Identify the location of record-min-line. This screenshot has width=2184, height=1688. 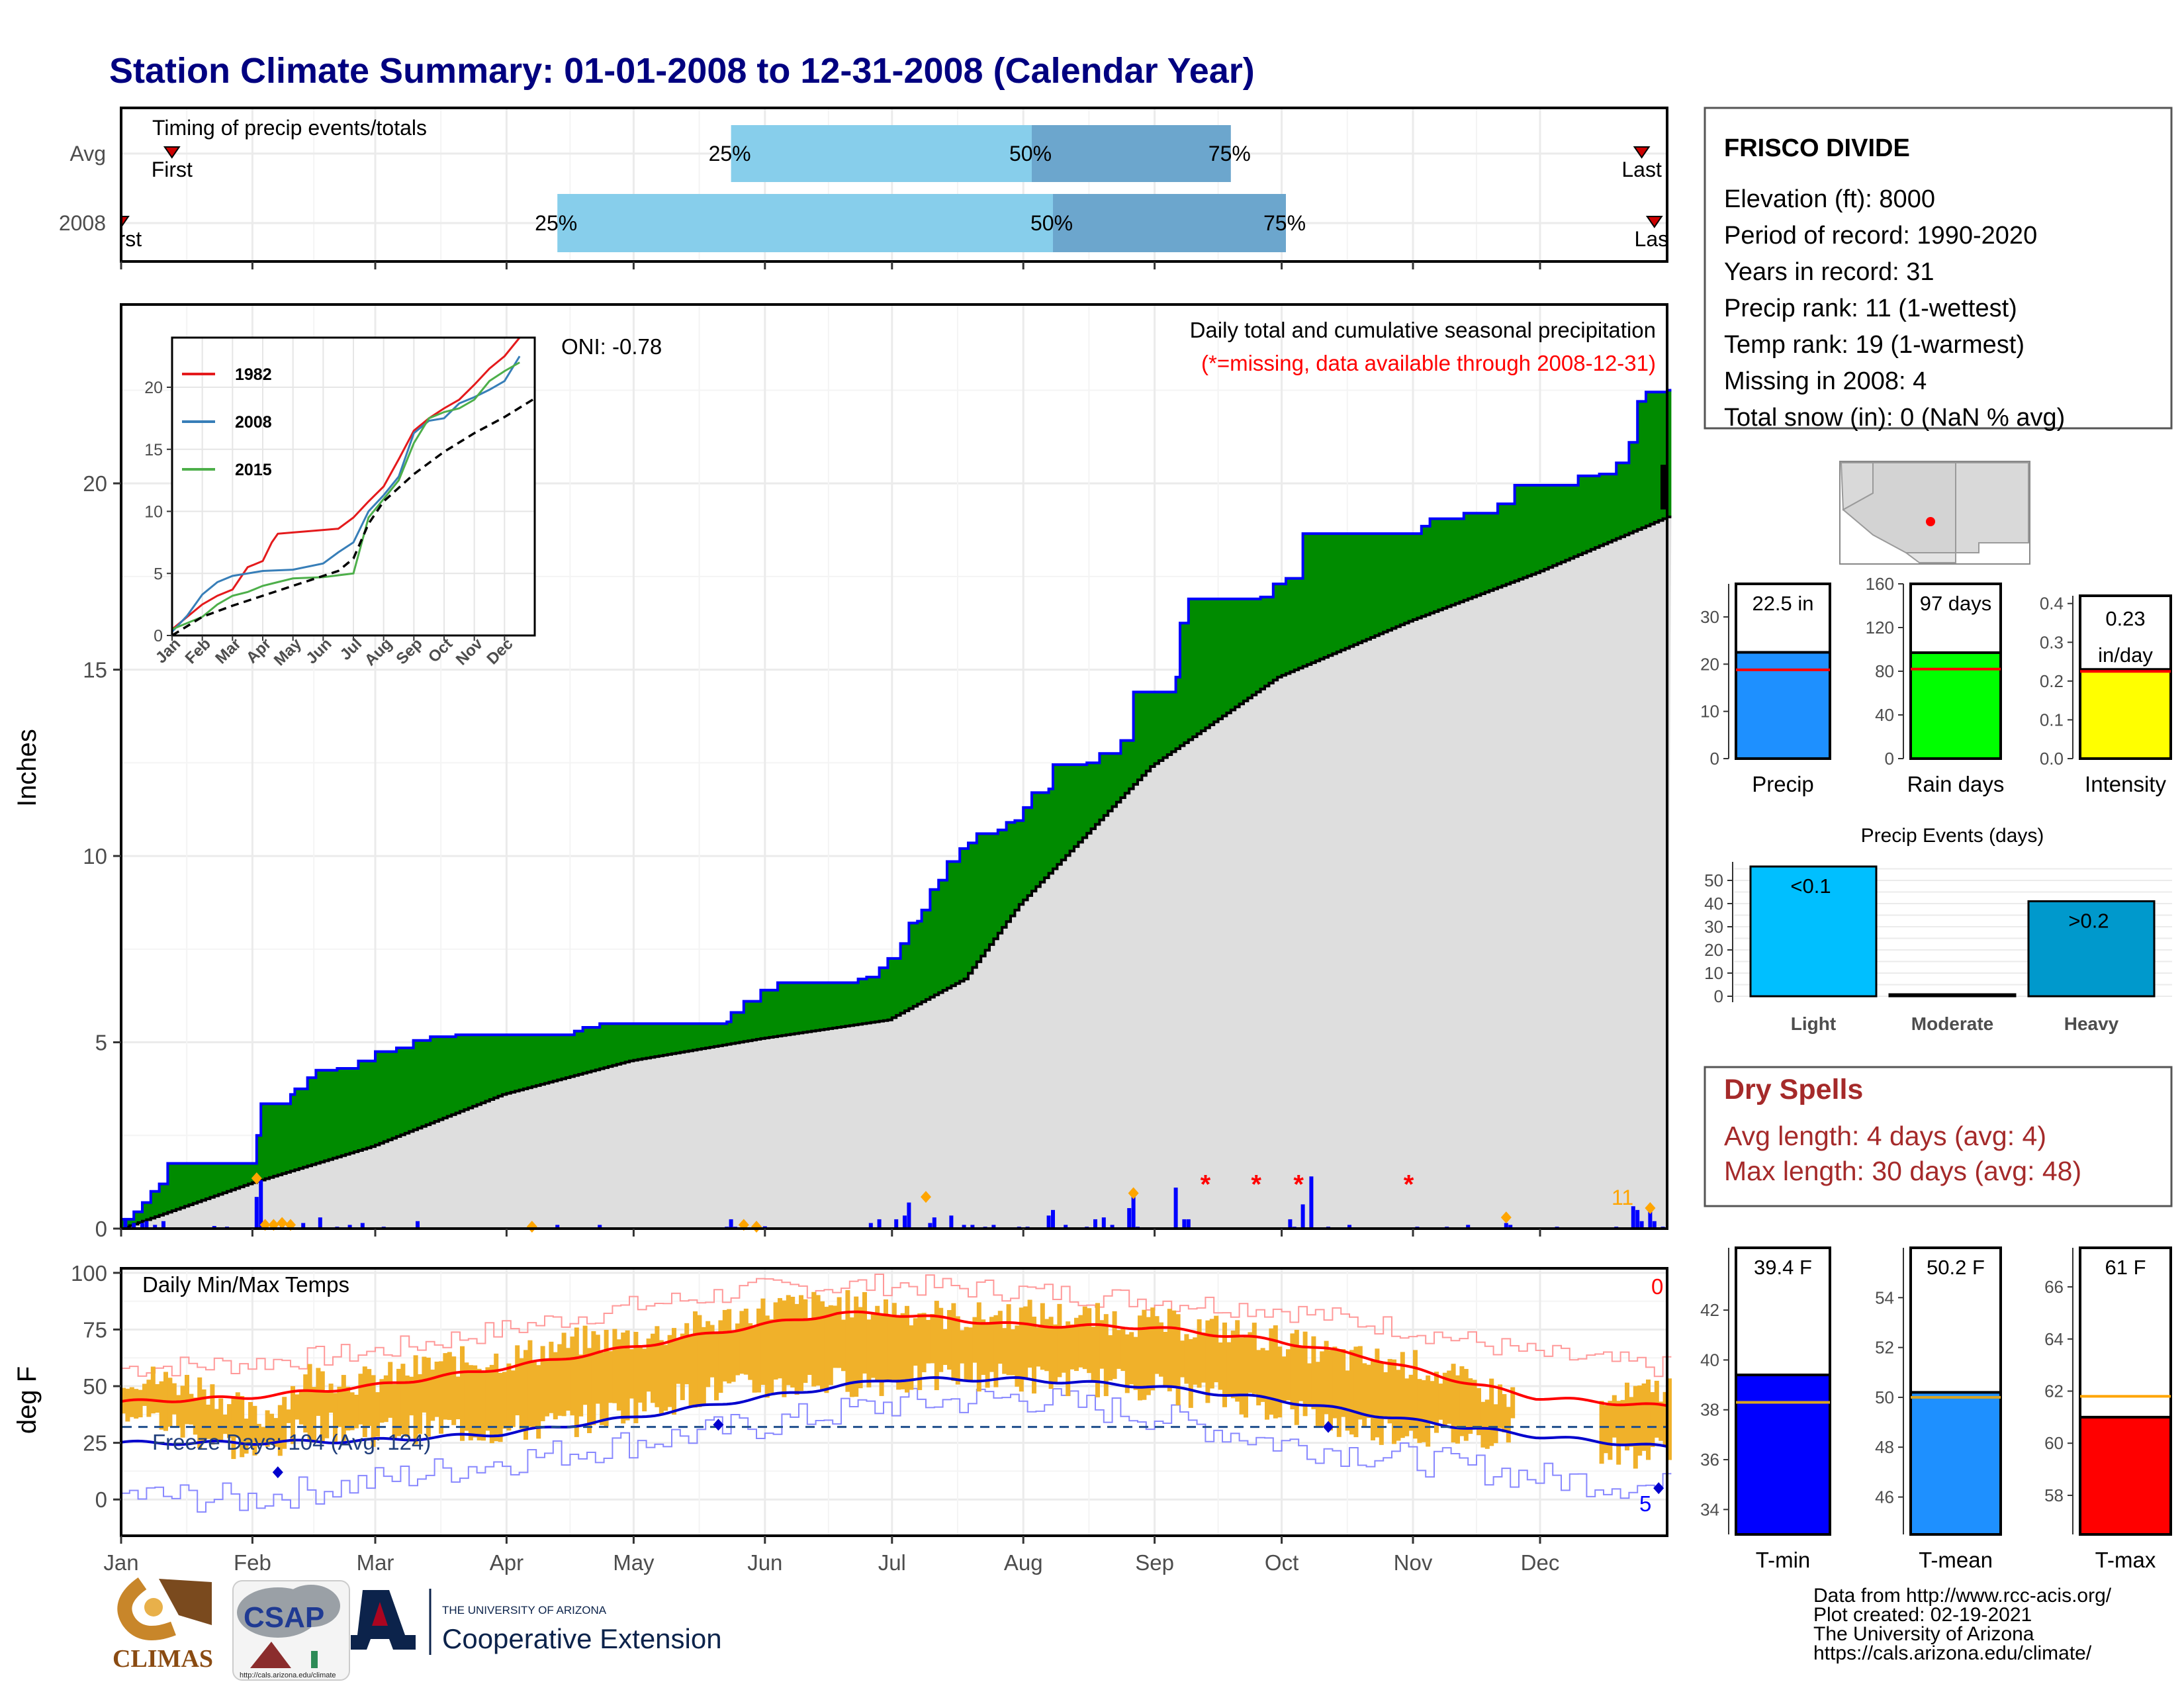
(896, 1450).